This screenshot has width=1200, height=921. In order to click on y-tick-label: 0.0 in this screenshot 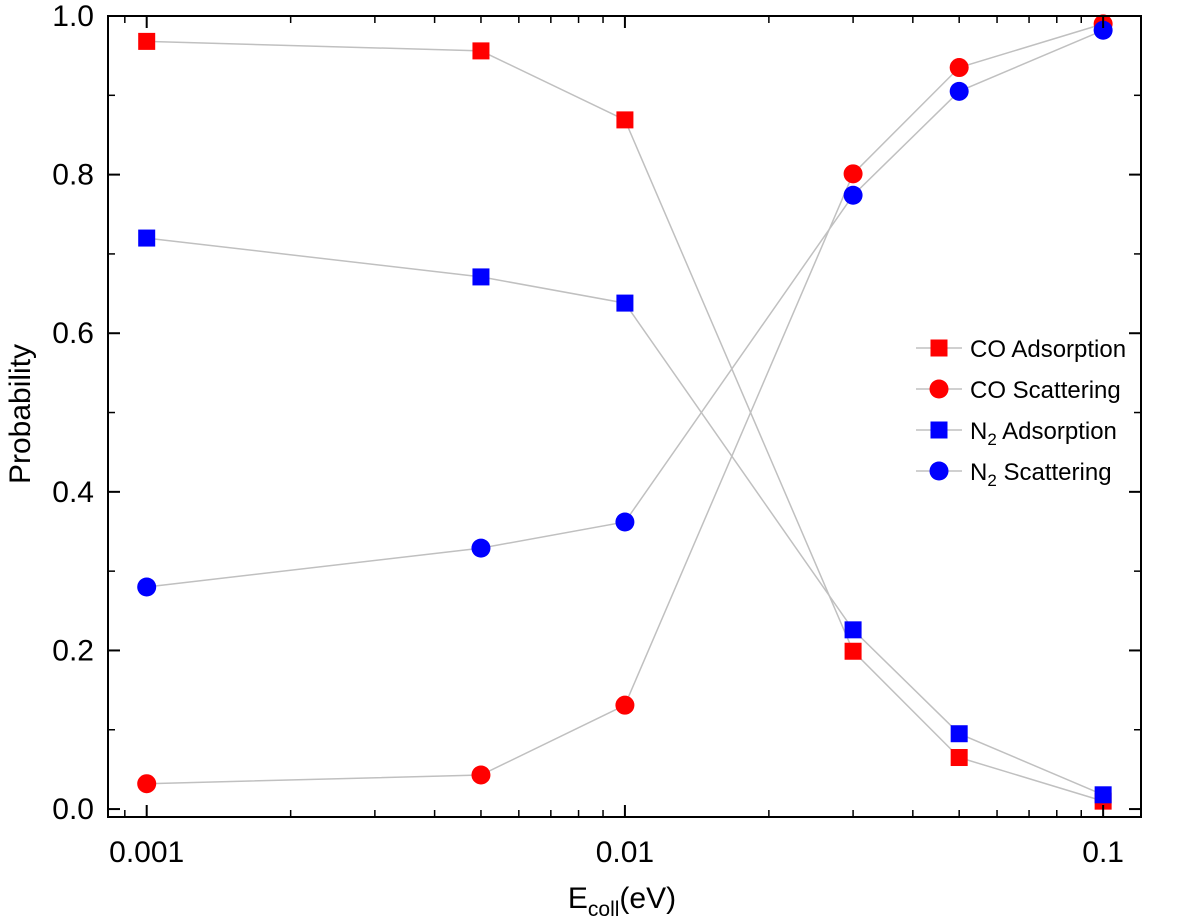, I will do `click(73, 809)`.